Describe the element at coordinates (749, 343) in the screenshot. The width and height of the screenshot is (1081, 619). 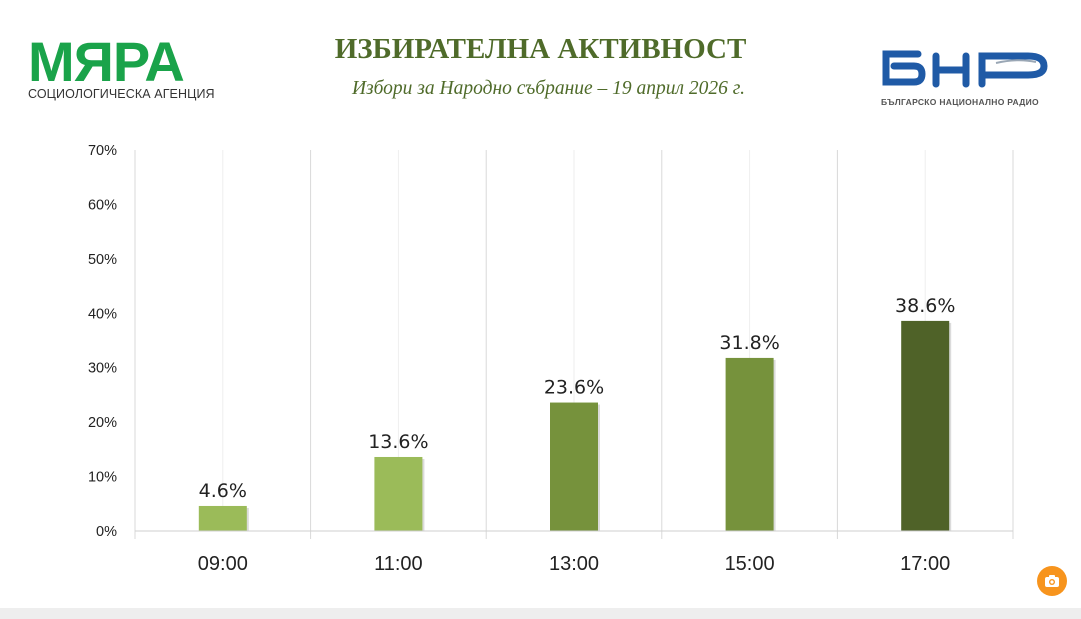
I see `bar-value-label: 31.8%` at that location.